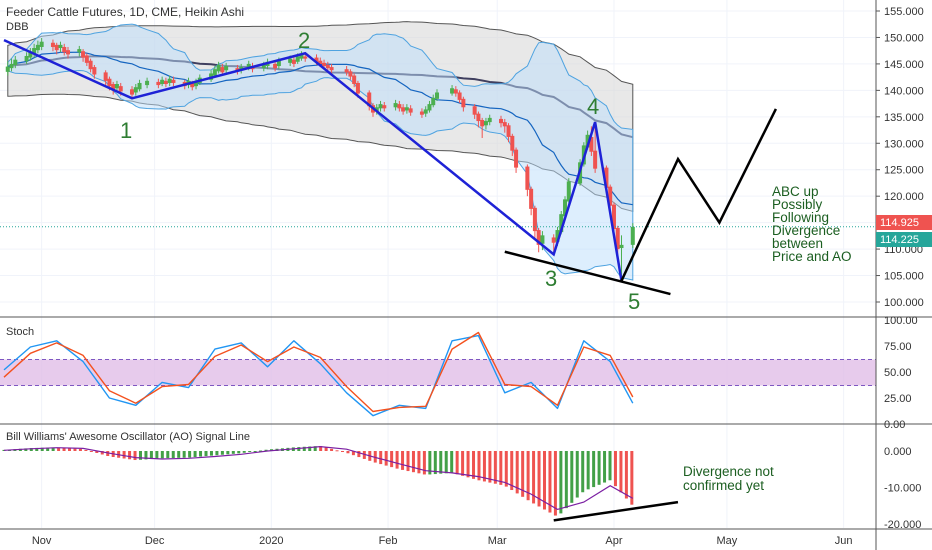 Image resolution: width=932 pixels, height=550 pixels. What do you see at coordinates (271, 541) in the screenshot?
I see `time-tick-label: 2020` at bounding box center [271, 541].